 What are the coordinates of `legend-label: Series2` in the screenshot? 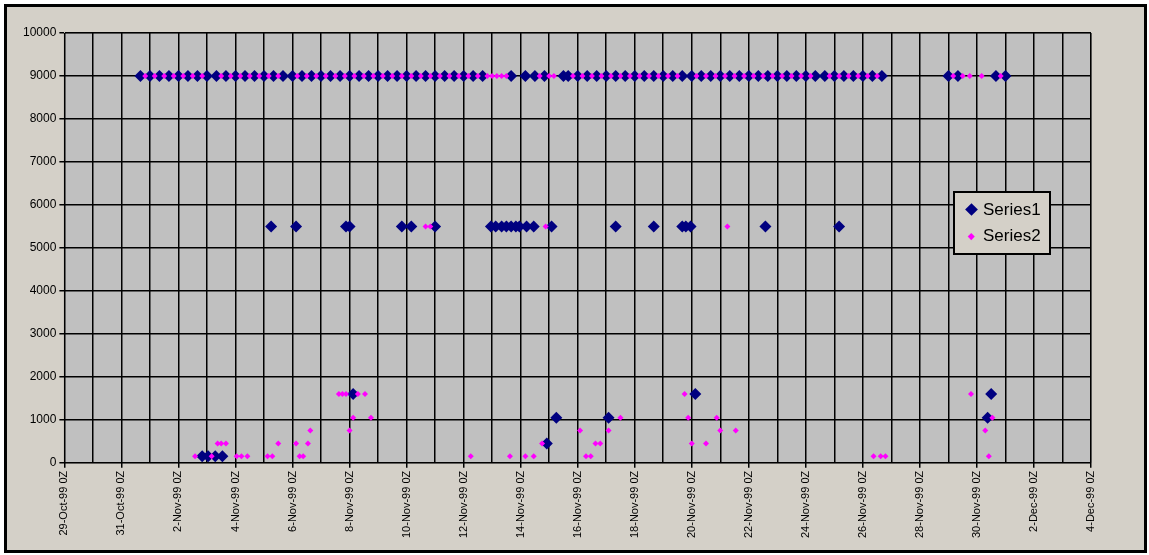 It's located at (1012, 235).